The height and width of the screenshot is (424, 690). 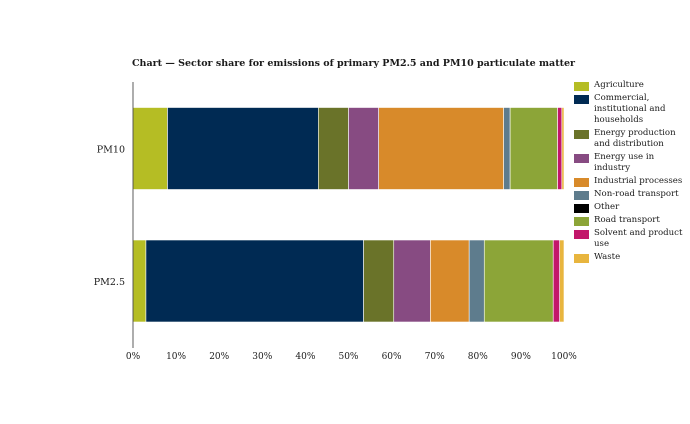 I want to click on x-tick-label: 60%, so click(x=392, y=357).